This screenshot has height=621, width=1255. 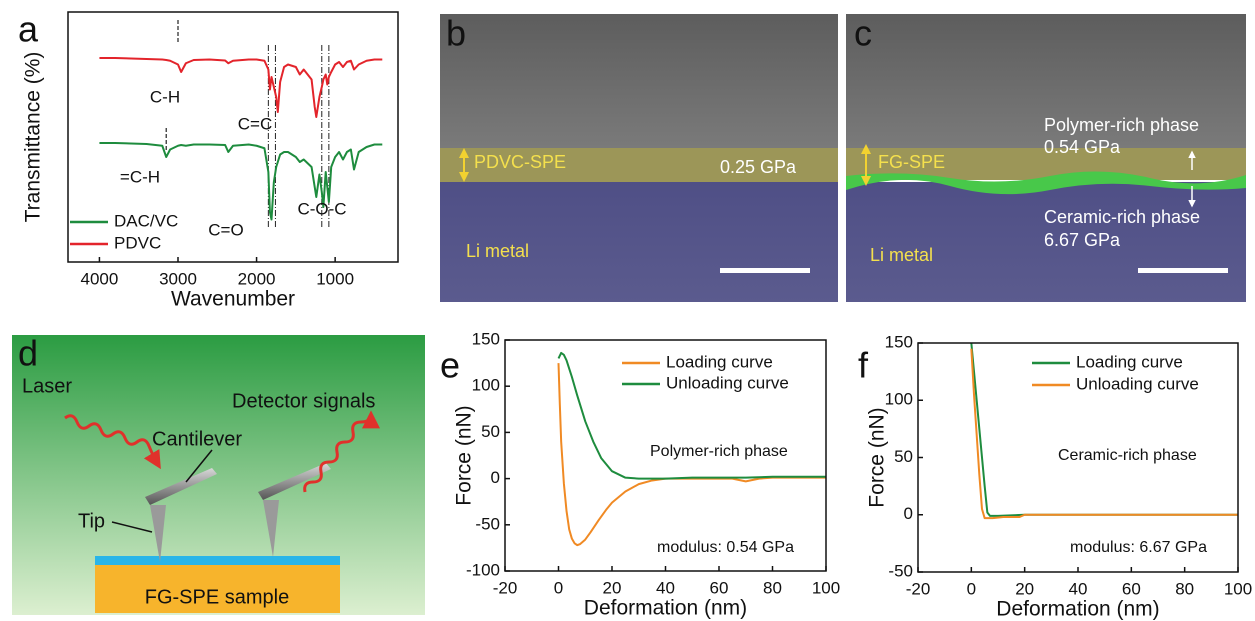 What do you see at coordinates (255, 123) in the screenshot?
I see `peak-label: C=C` at bounding box center [255, 123].